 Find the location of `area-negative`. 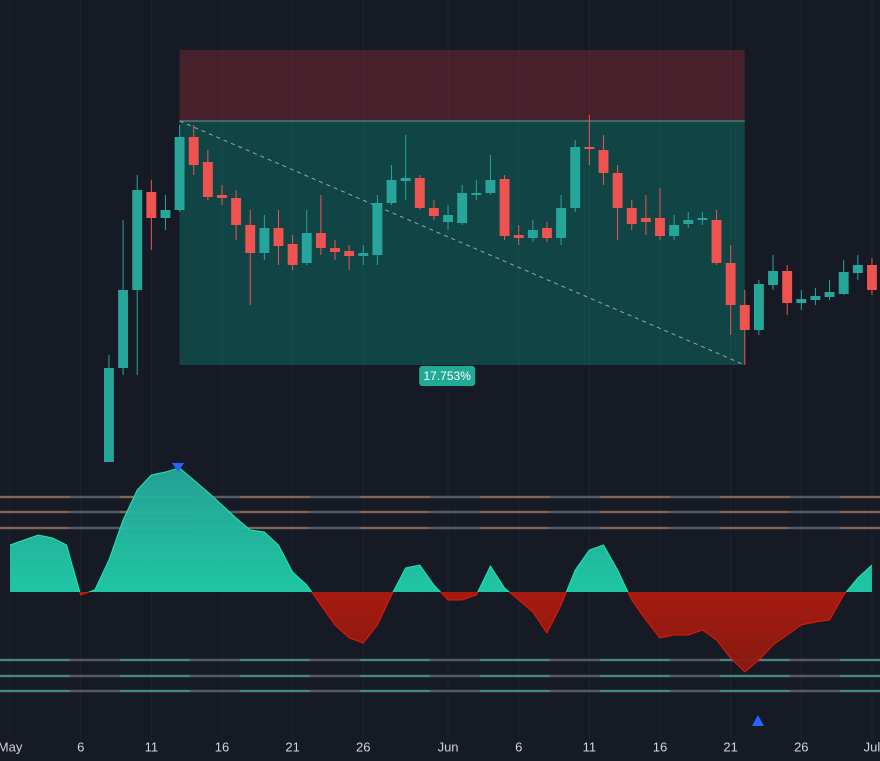

area-negative is located at coordinates (441, 632).